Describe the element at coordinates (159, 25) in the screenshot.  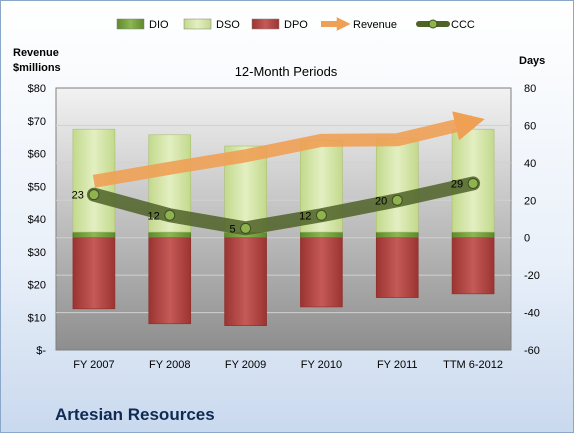
I see `legend-label-dio: DIO` at that location.